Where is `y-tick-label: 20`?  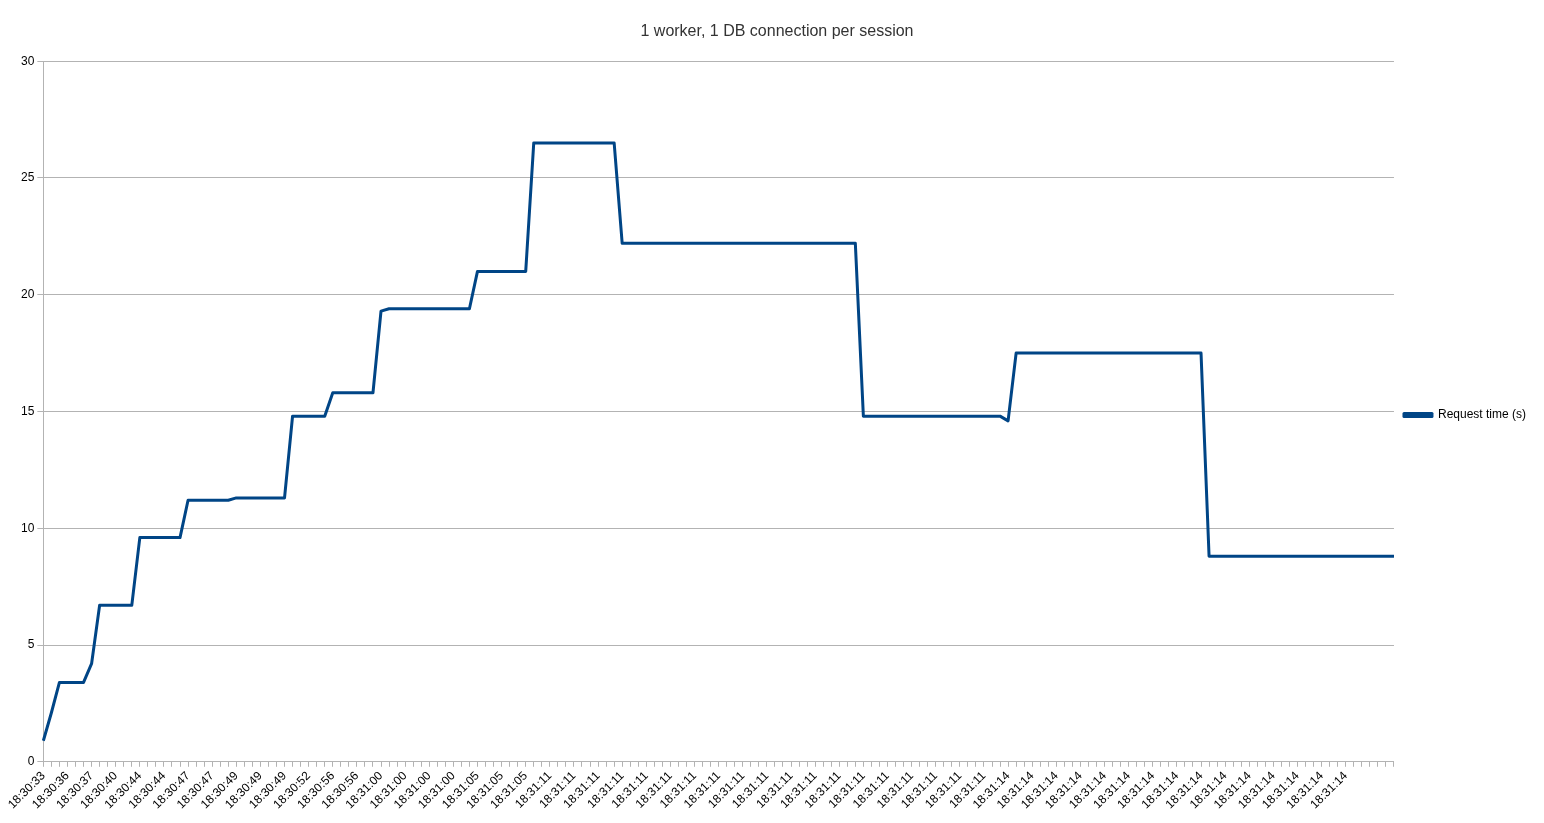 y-tick-label: 20 is located at coordinates (27, 294).